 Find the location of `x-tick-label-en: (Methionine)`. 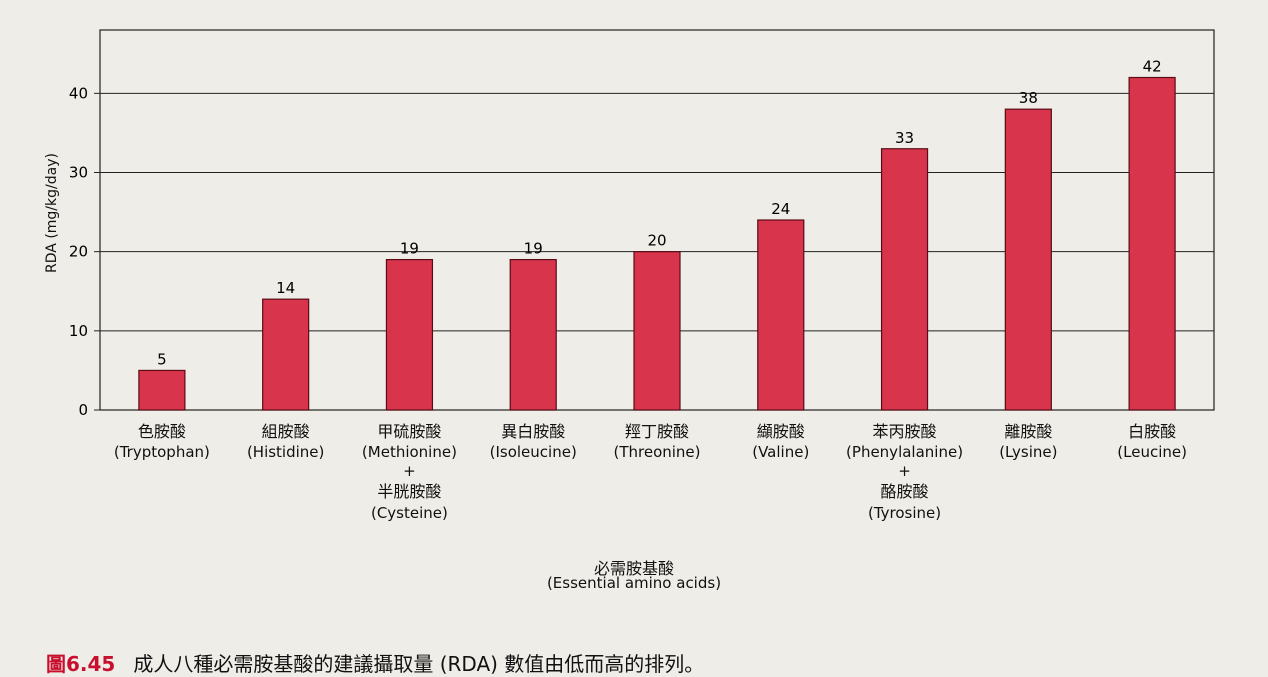

x-tick-label-en: (Methionine) is located at coordinates (409, 452).